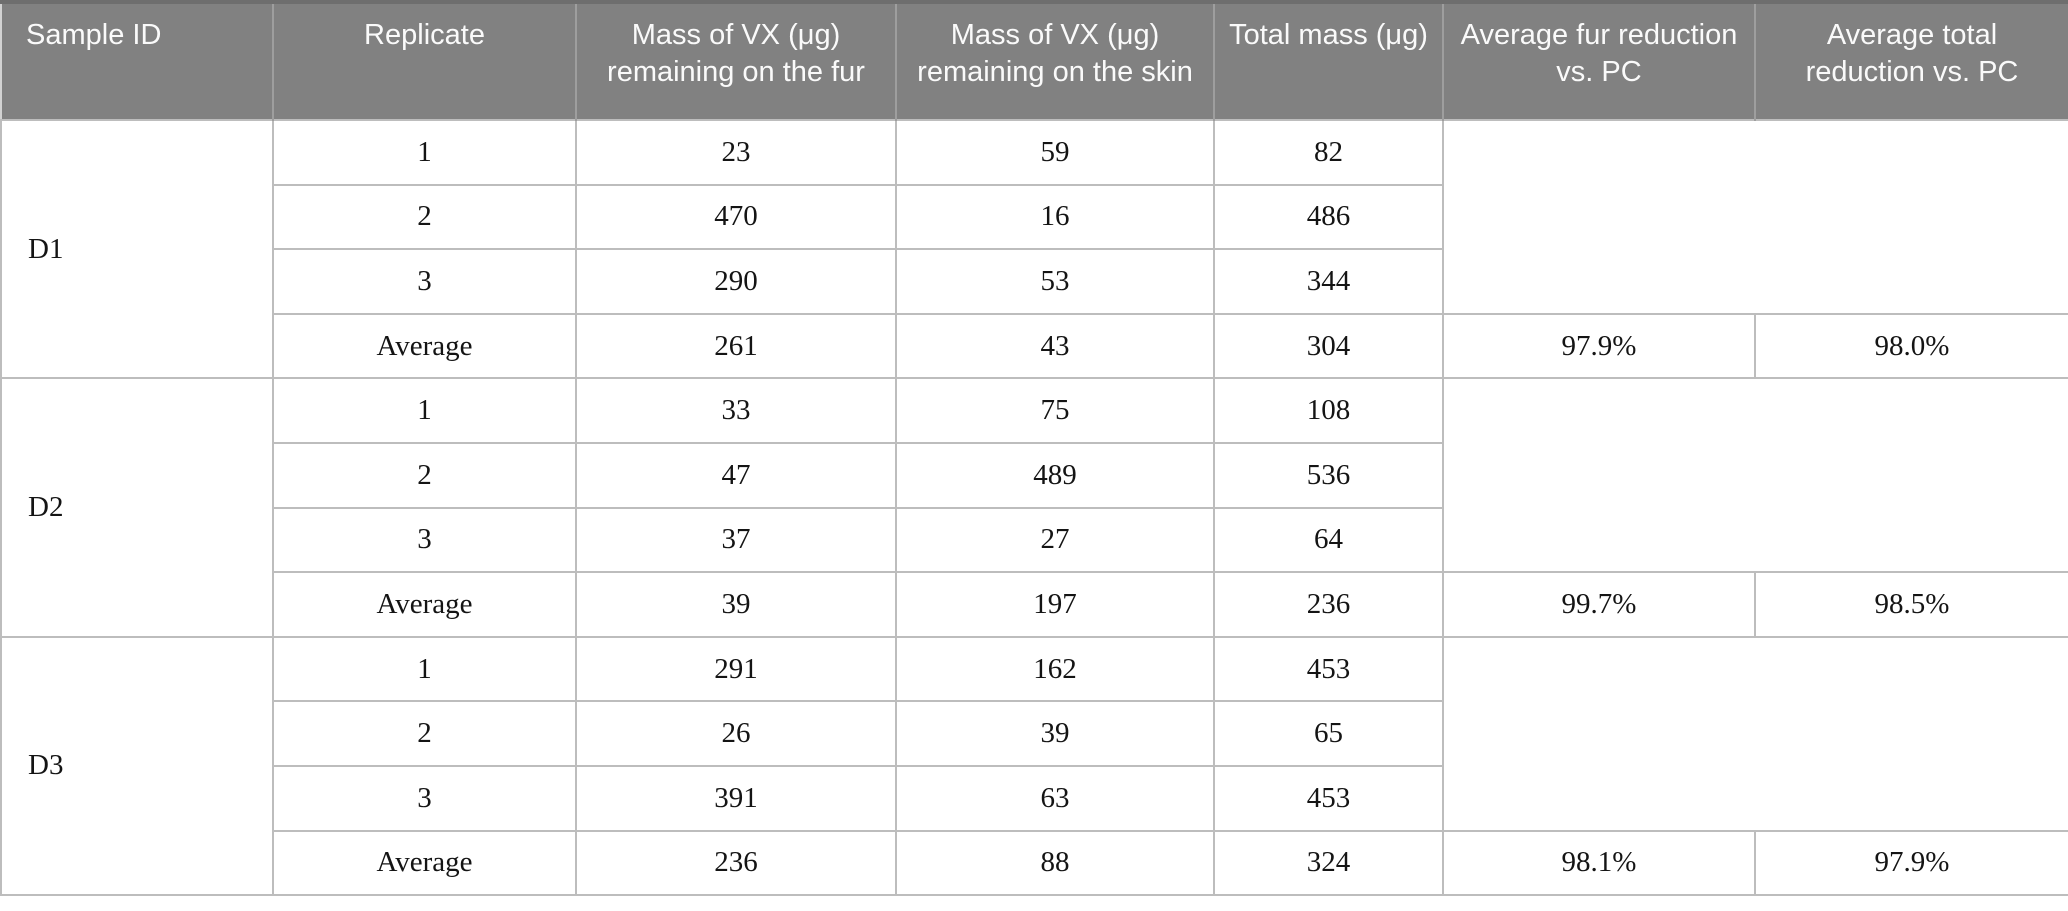 The image size is (2068, 911). I want to click on replicate-row: 2 470 16 486, so click(1034, 217).